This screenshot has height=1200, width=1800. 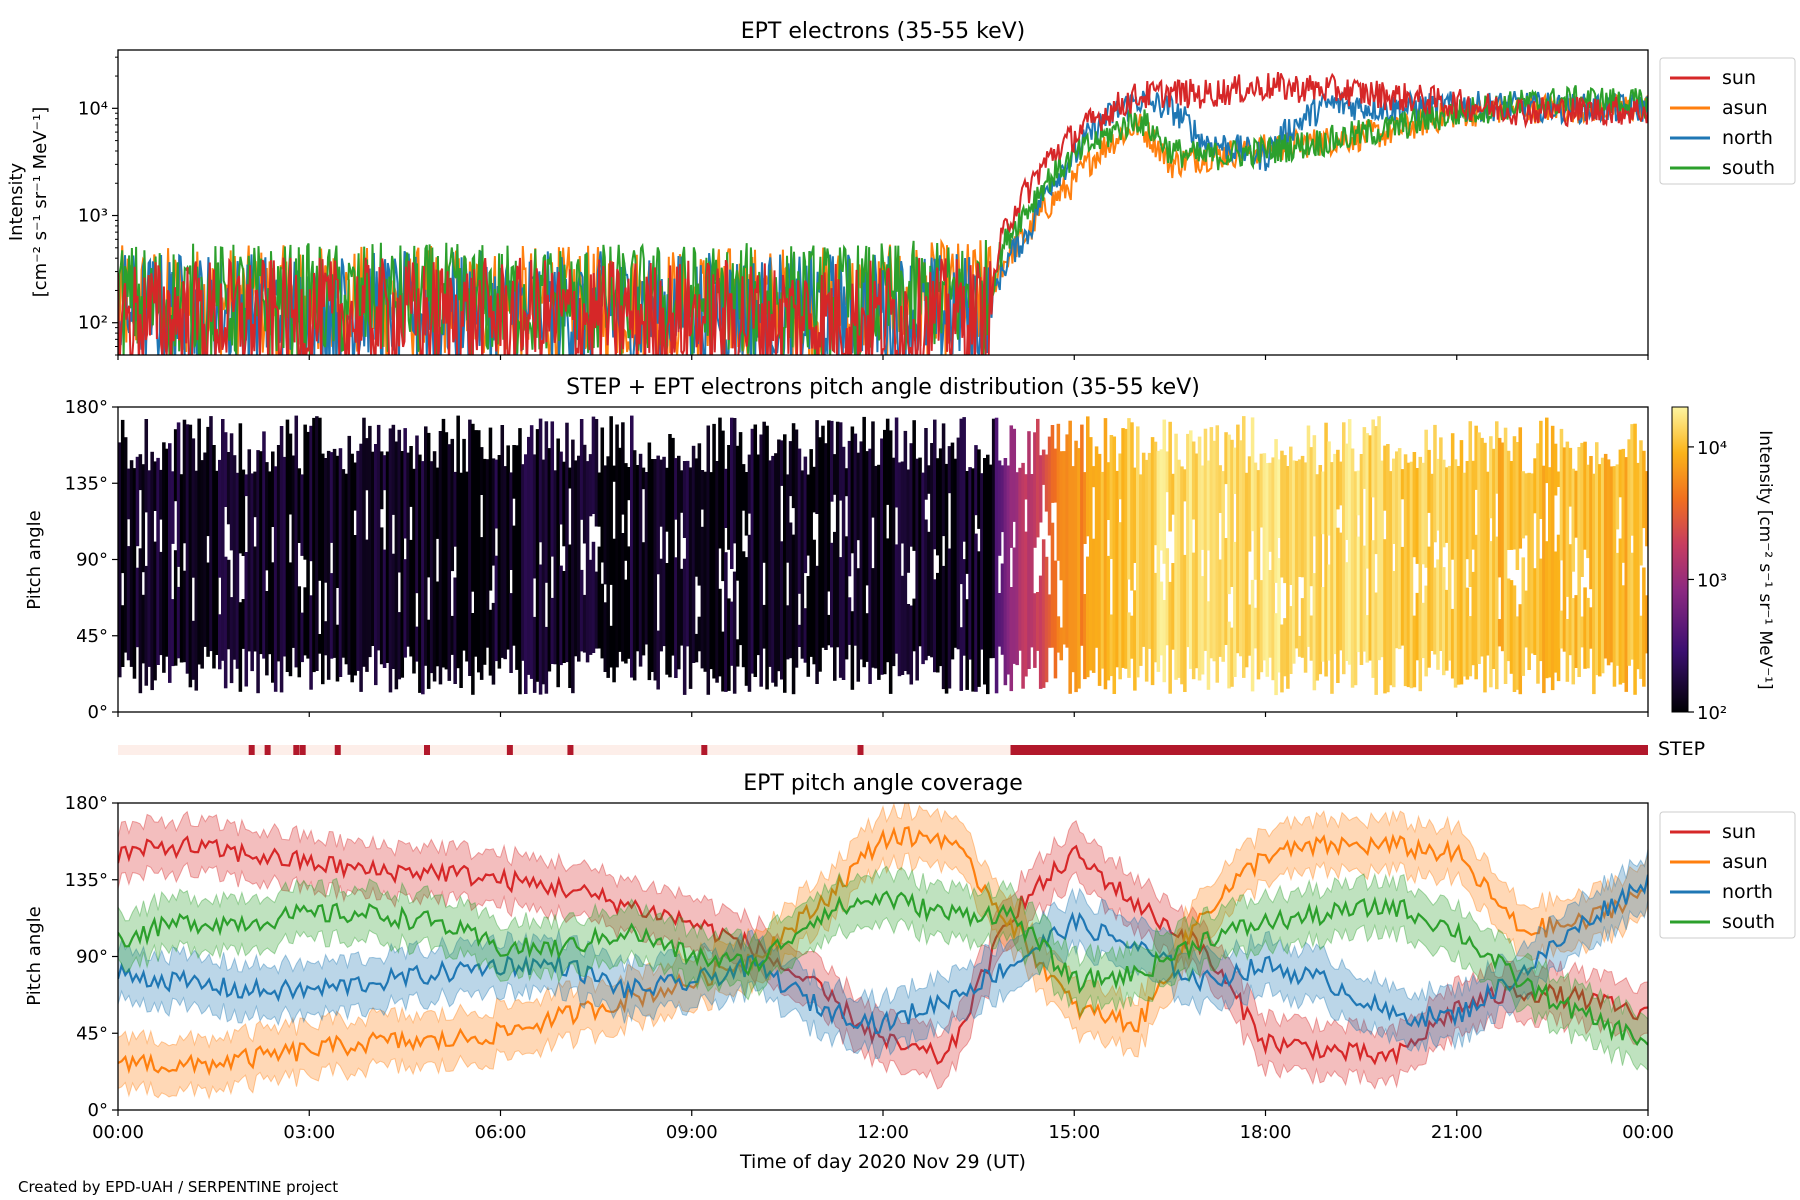 What do you see at coordinates (92, 560) in the screenshot?
I see `ytick-label: 90°` at bounding box center [92, 560].